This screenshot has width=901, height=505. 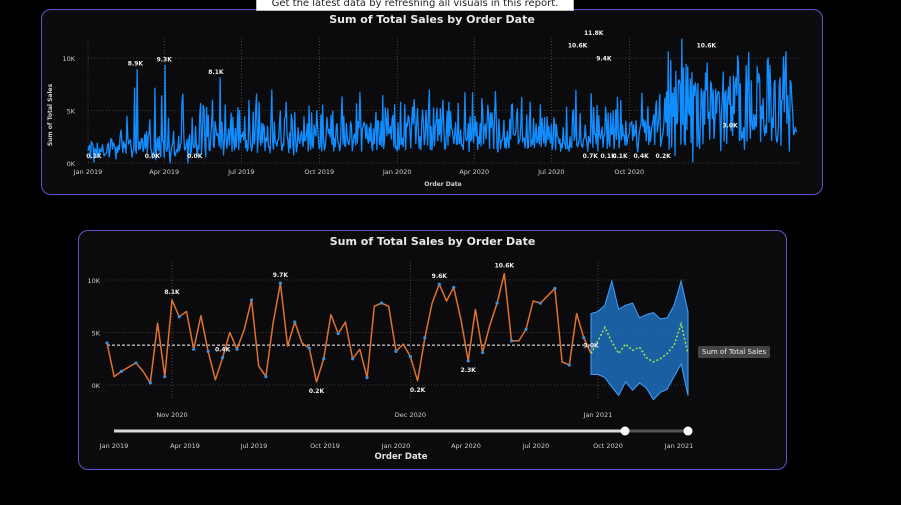 I want to click on chart2-y-tick-label: 0K, so click(x=96, y=386).